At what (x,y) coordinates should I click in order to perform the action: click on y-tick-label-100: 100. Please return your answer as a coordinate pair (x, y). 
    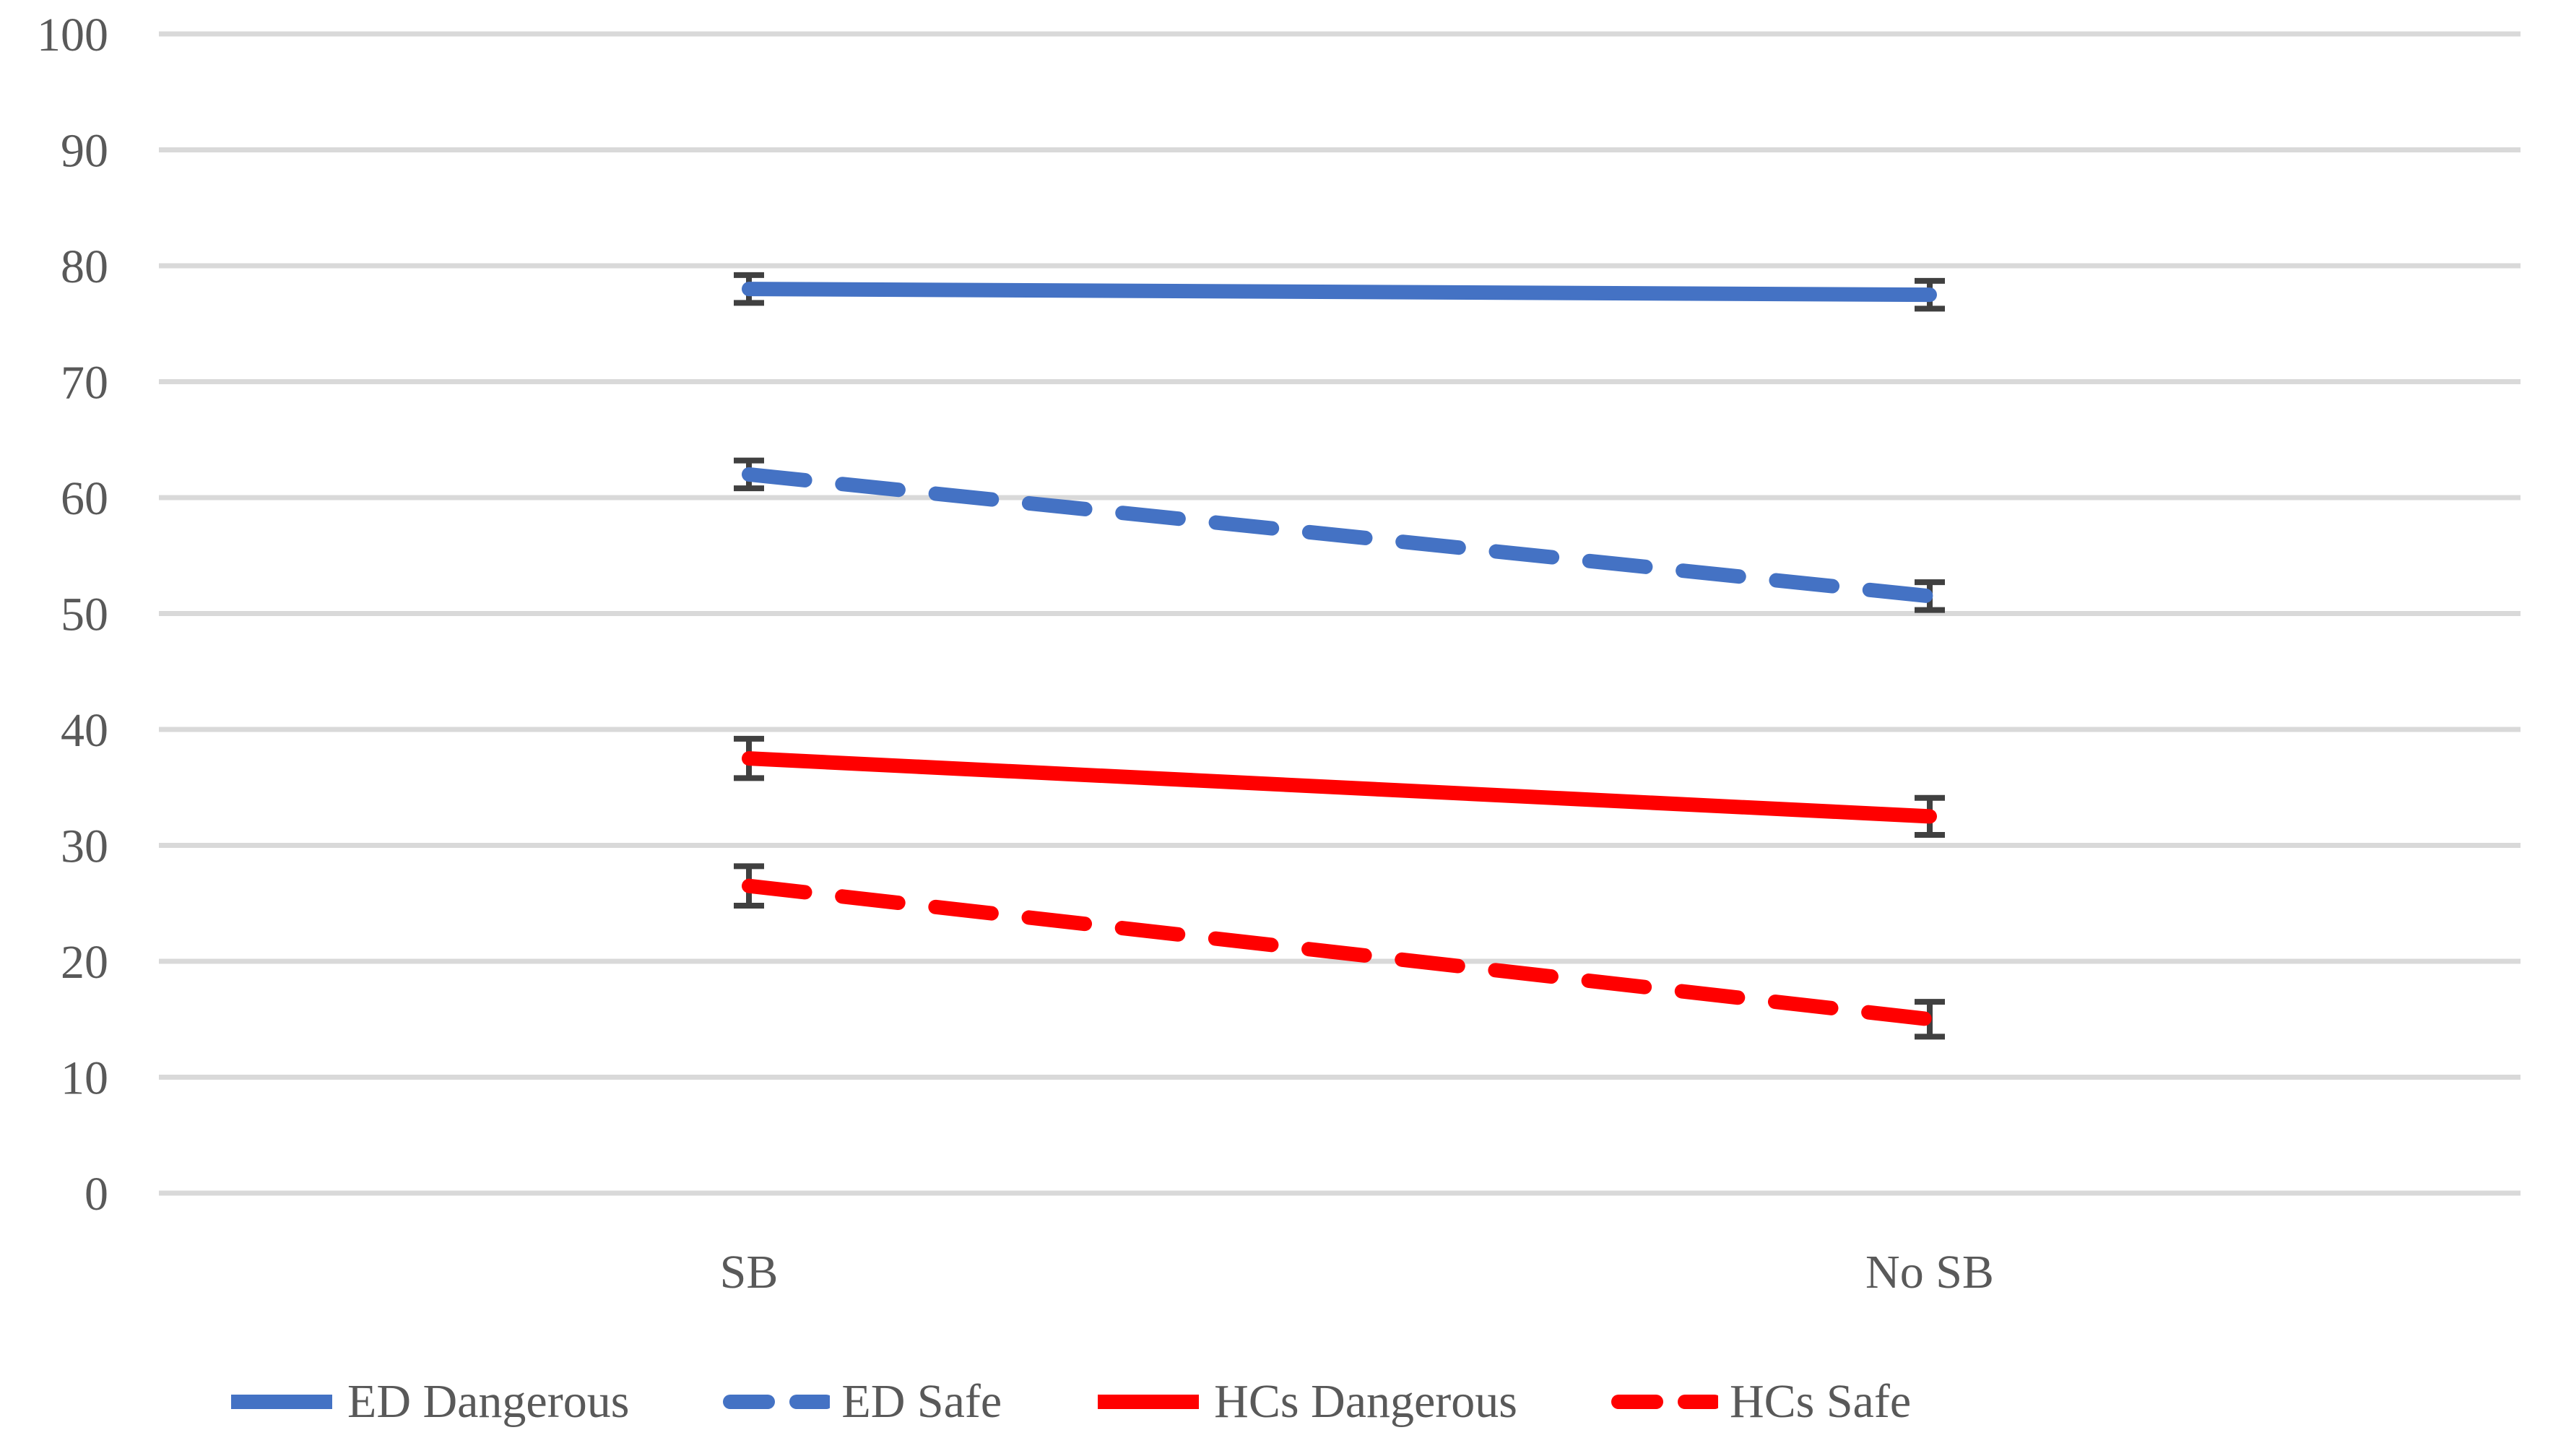
    Looking at the image, I should click on (72, 35).